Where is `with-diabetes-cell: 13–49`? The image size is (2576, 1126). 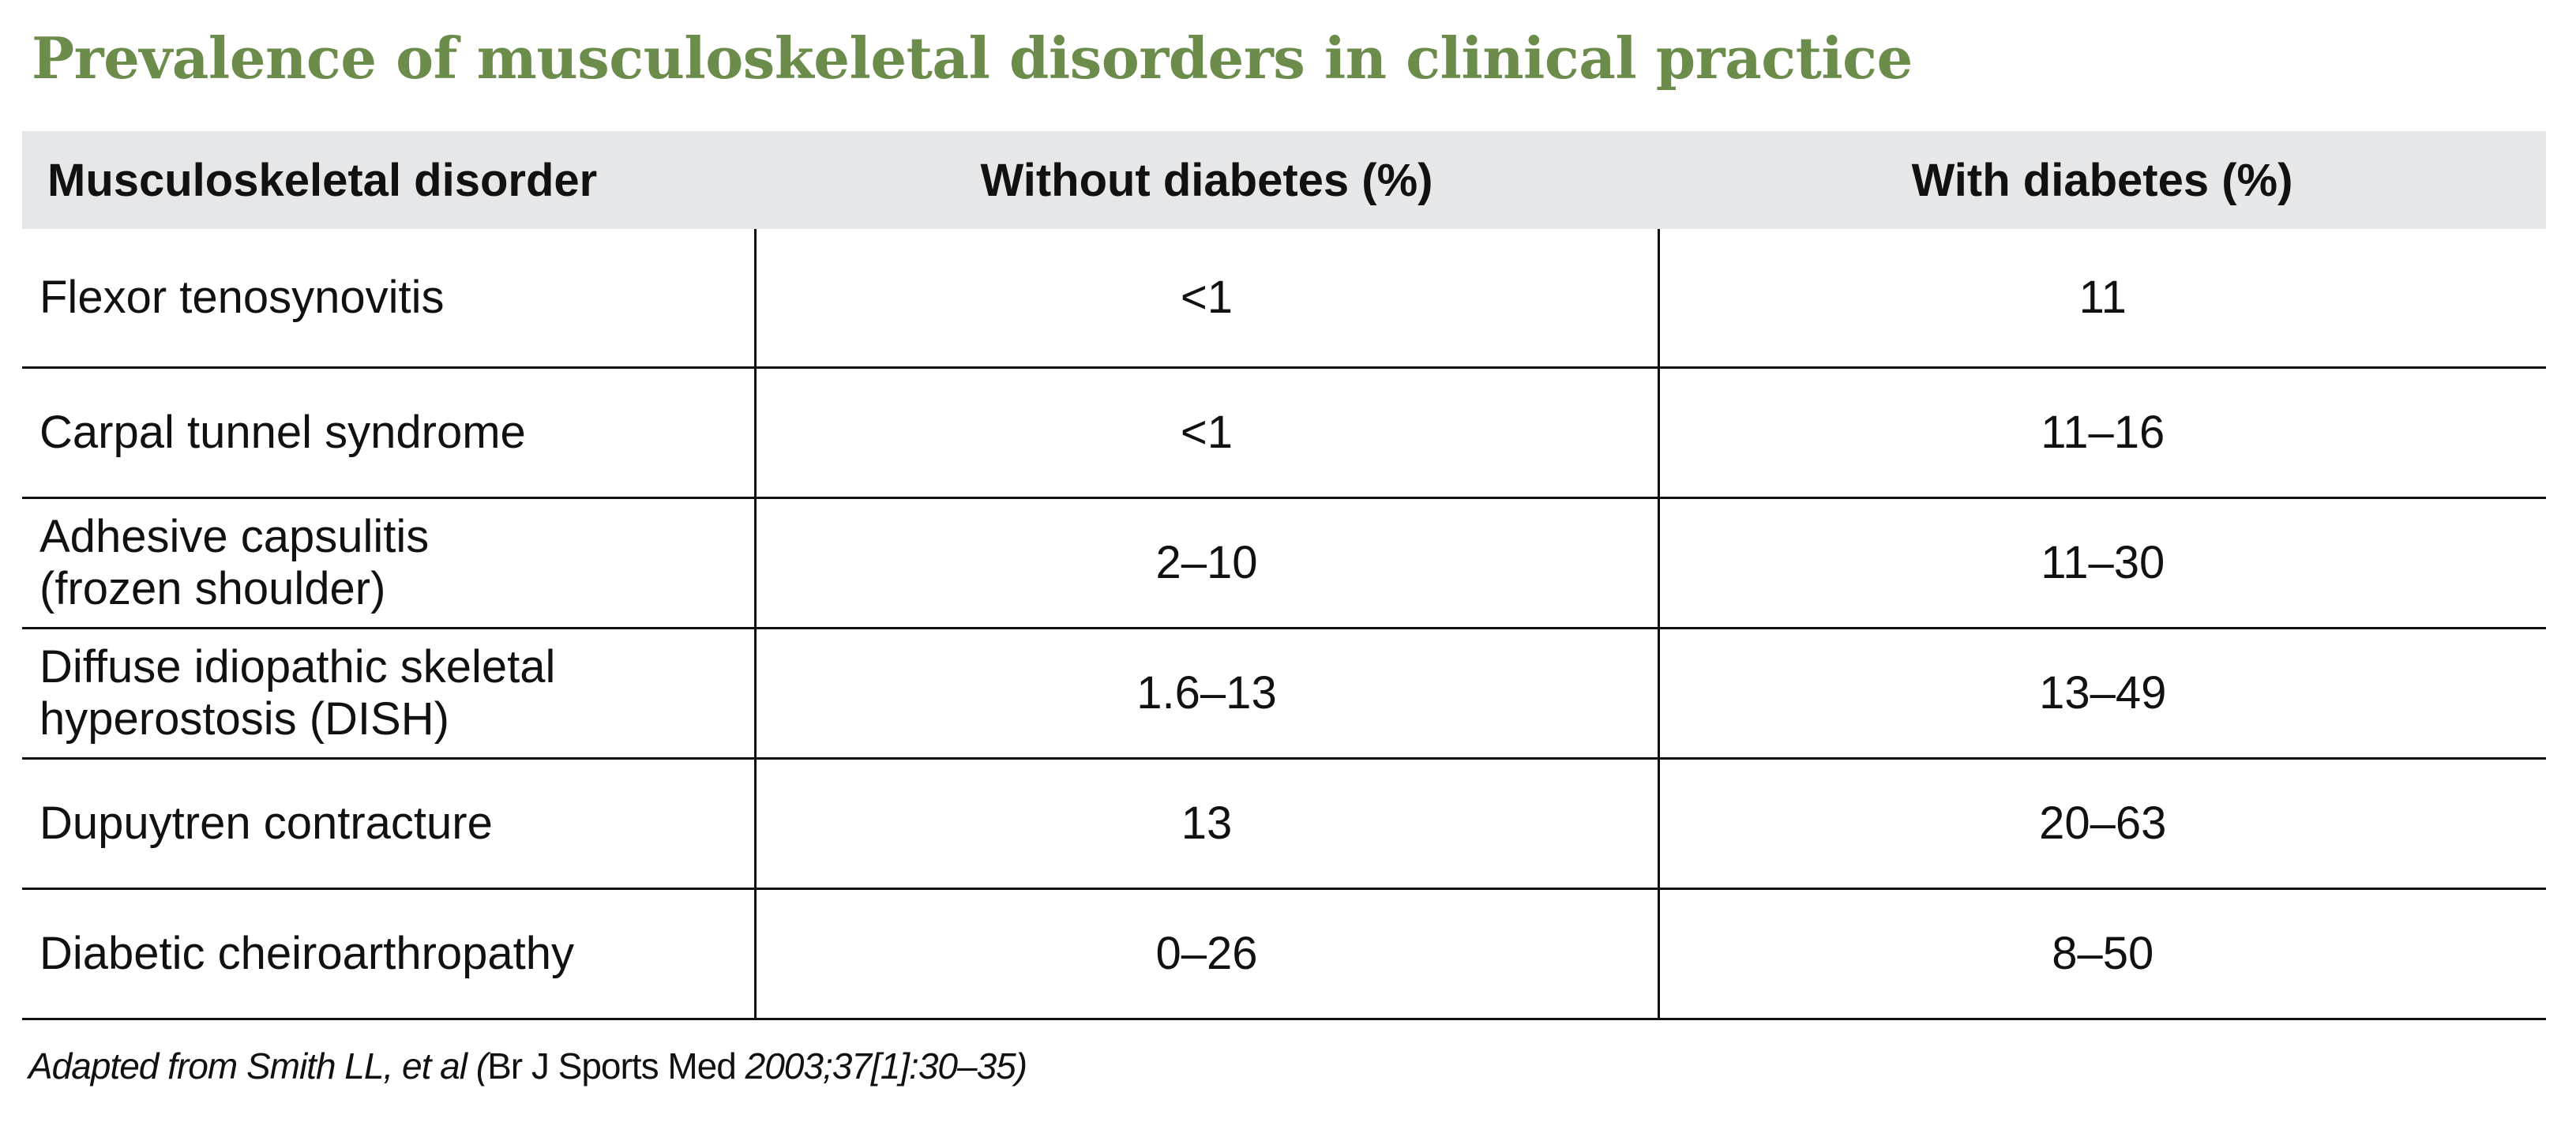 with-diabetes-cell: 13–49 is located at coordinates (2102, 694).